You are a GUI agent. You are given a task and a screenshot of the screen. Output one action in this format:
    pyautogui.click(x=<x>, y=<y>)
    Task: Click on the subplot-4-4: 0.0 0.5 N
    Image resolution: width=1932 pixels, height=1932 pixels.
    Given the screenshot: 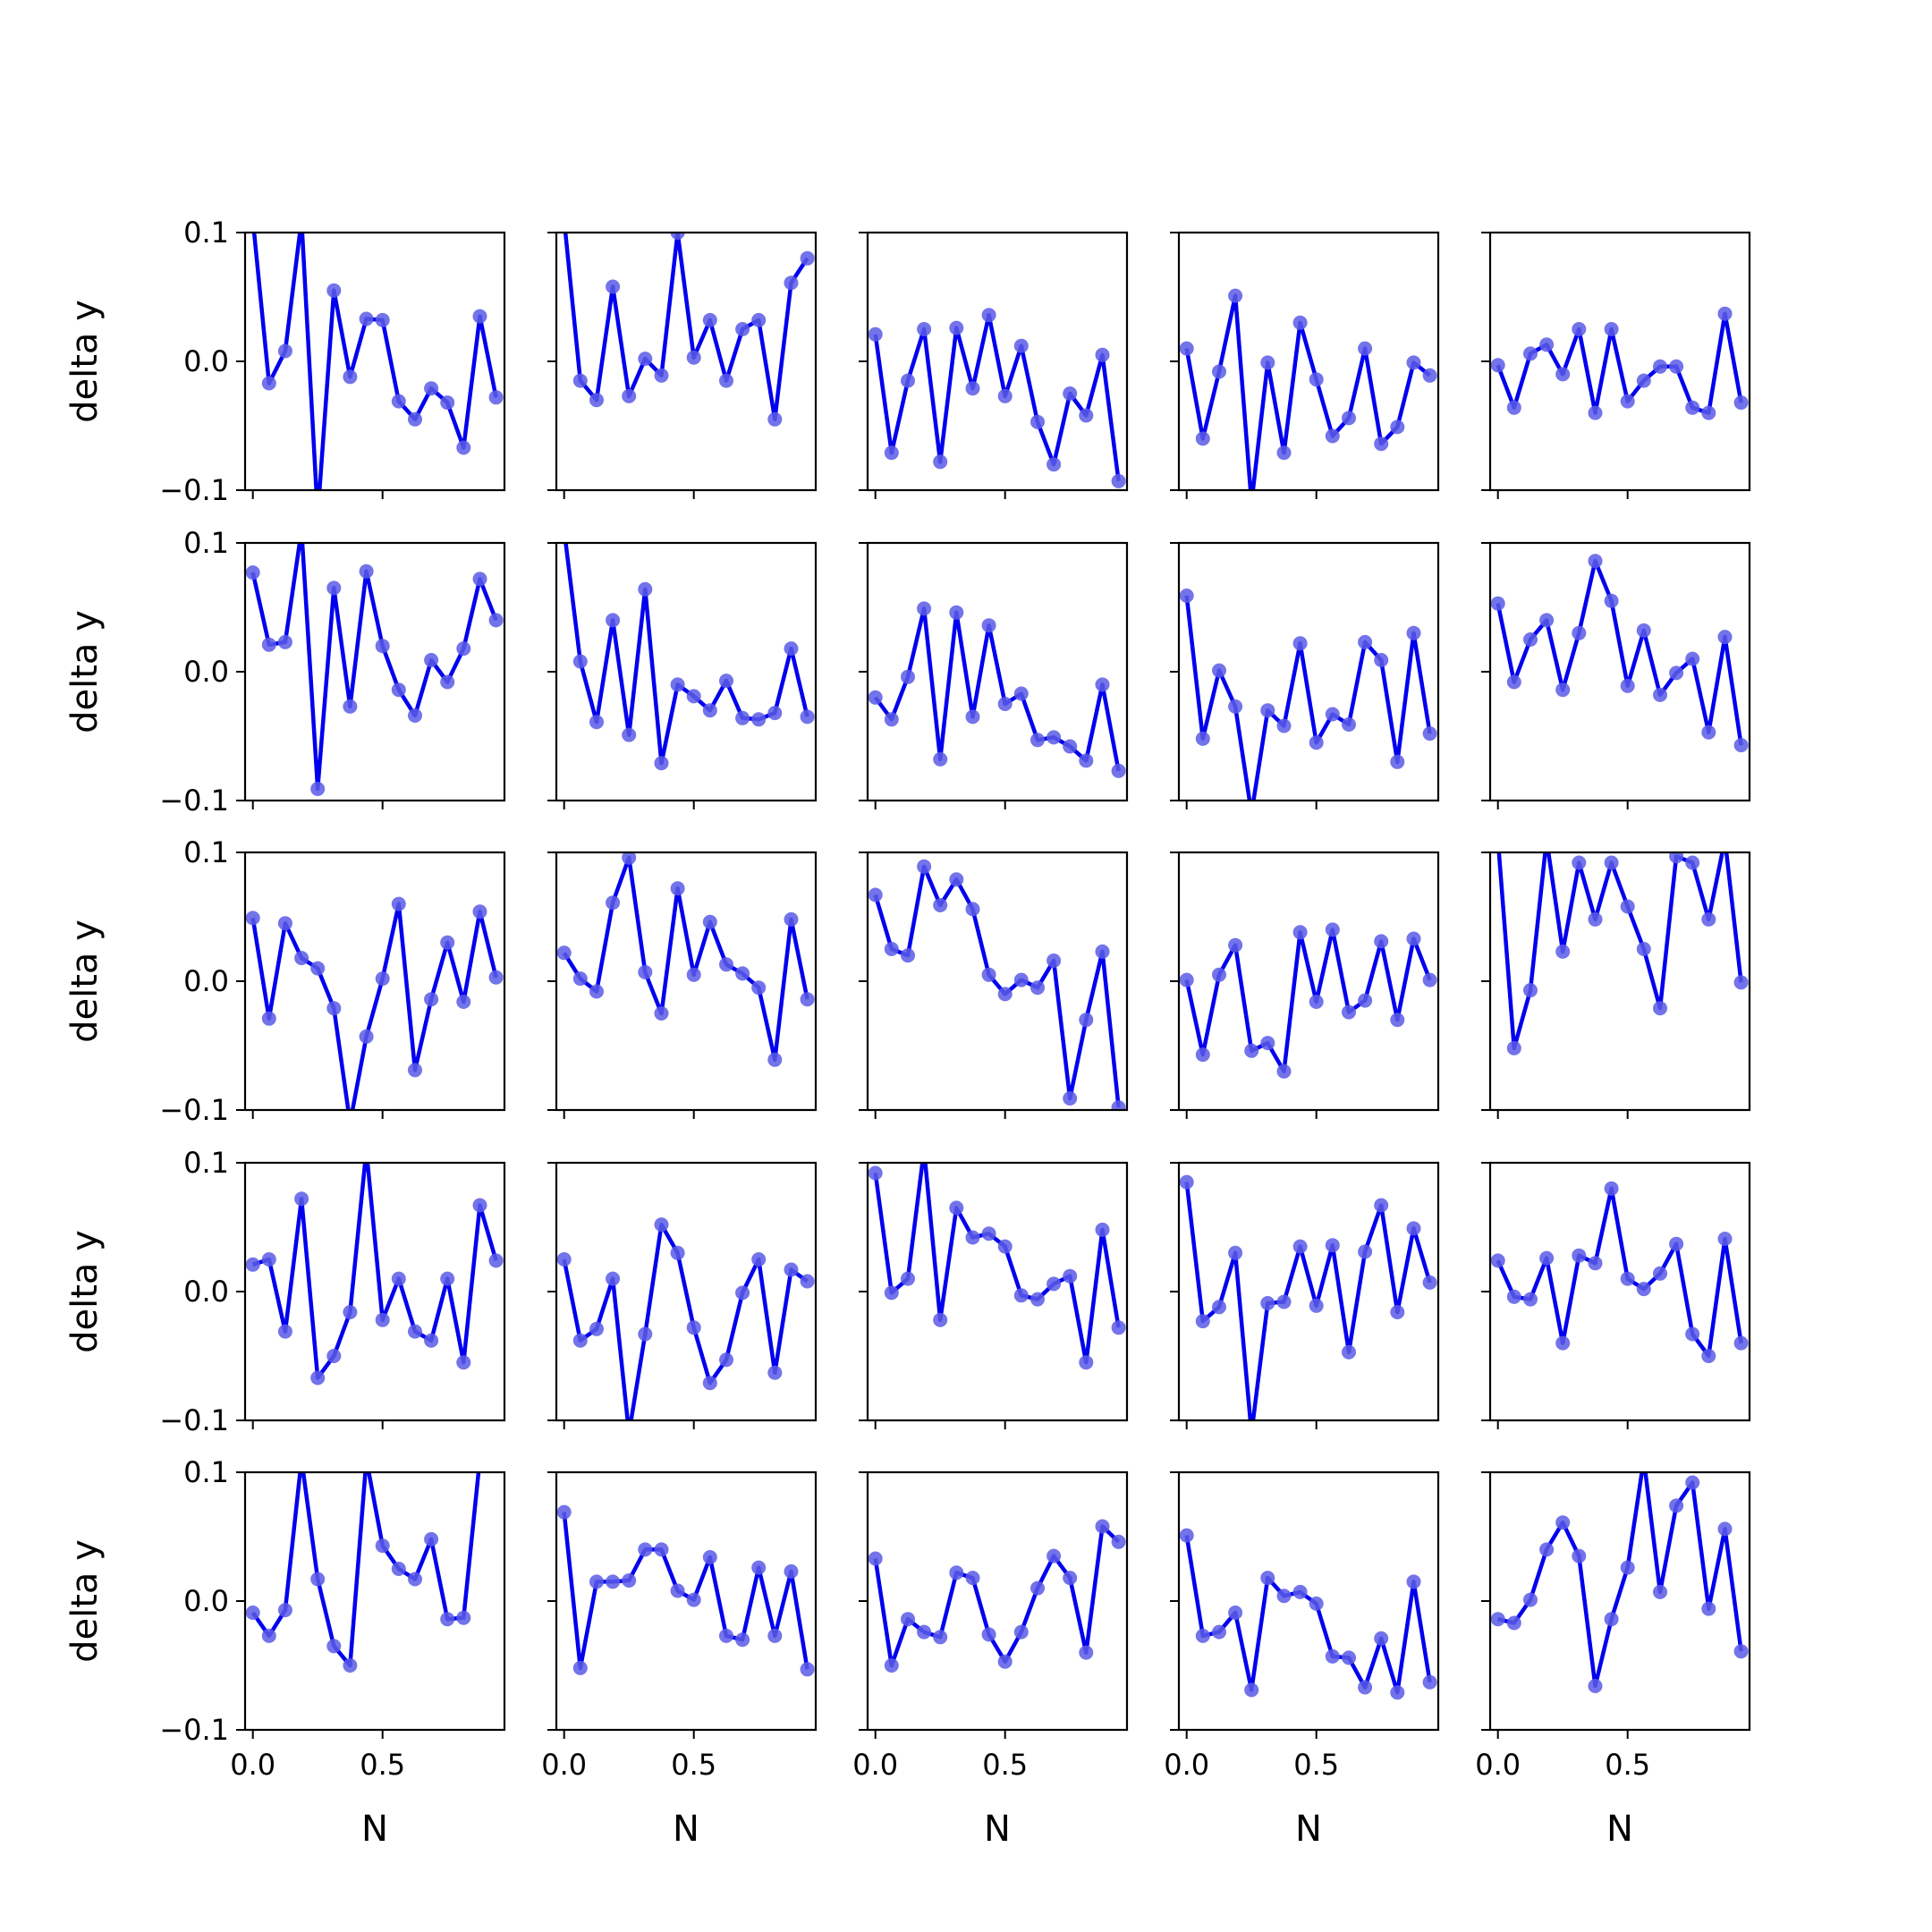 What is the action you would take?
    pyautogui.click(x=1613, y=1660)
    